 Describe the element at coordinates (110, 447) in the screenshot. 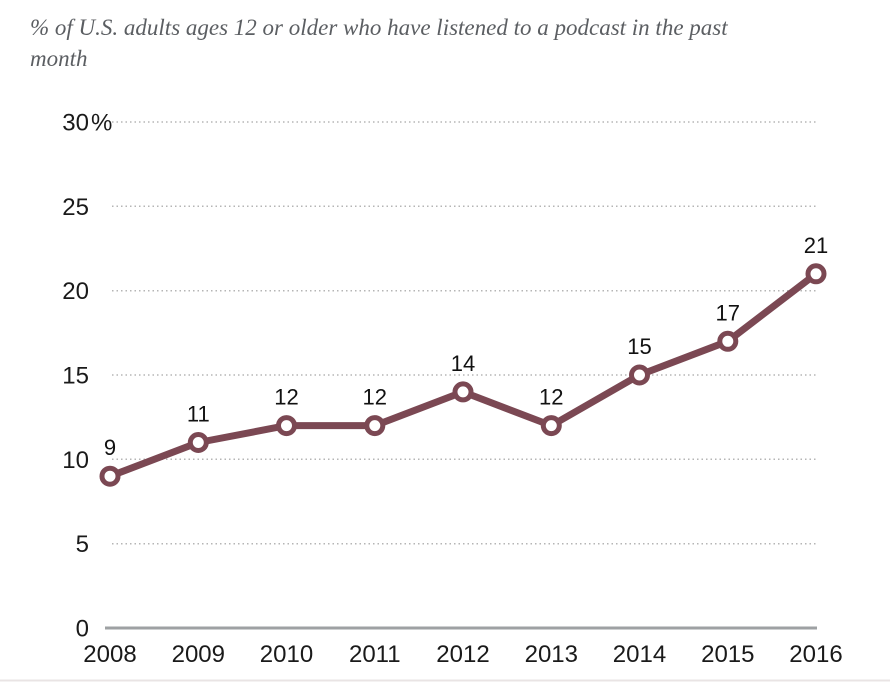

I see `data-point-label: 9` at that location.